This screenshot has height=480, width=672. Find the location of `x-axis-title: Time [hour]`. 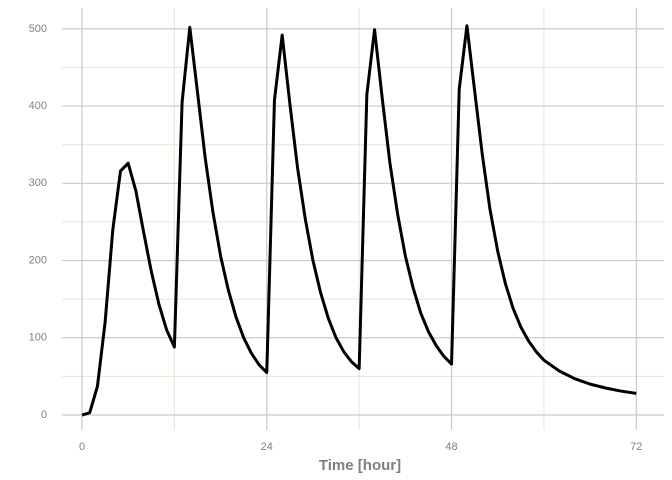

x-axis-title: Time [hour] is located at coordinates (360, 465).